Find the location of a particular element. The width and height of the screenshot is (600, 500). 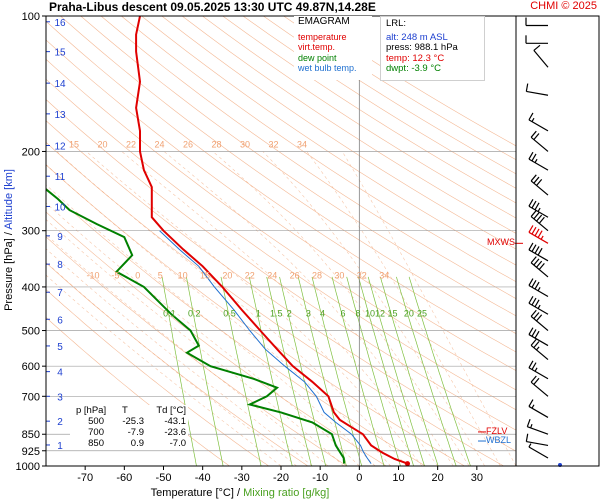

altitude-tick-label: 11 is located at coordinates (60, 177).